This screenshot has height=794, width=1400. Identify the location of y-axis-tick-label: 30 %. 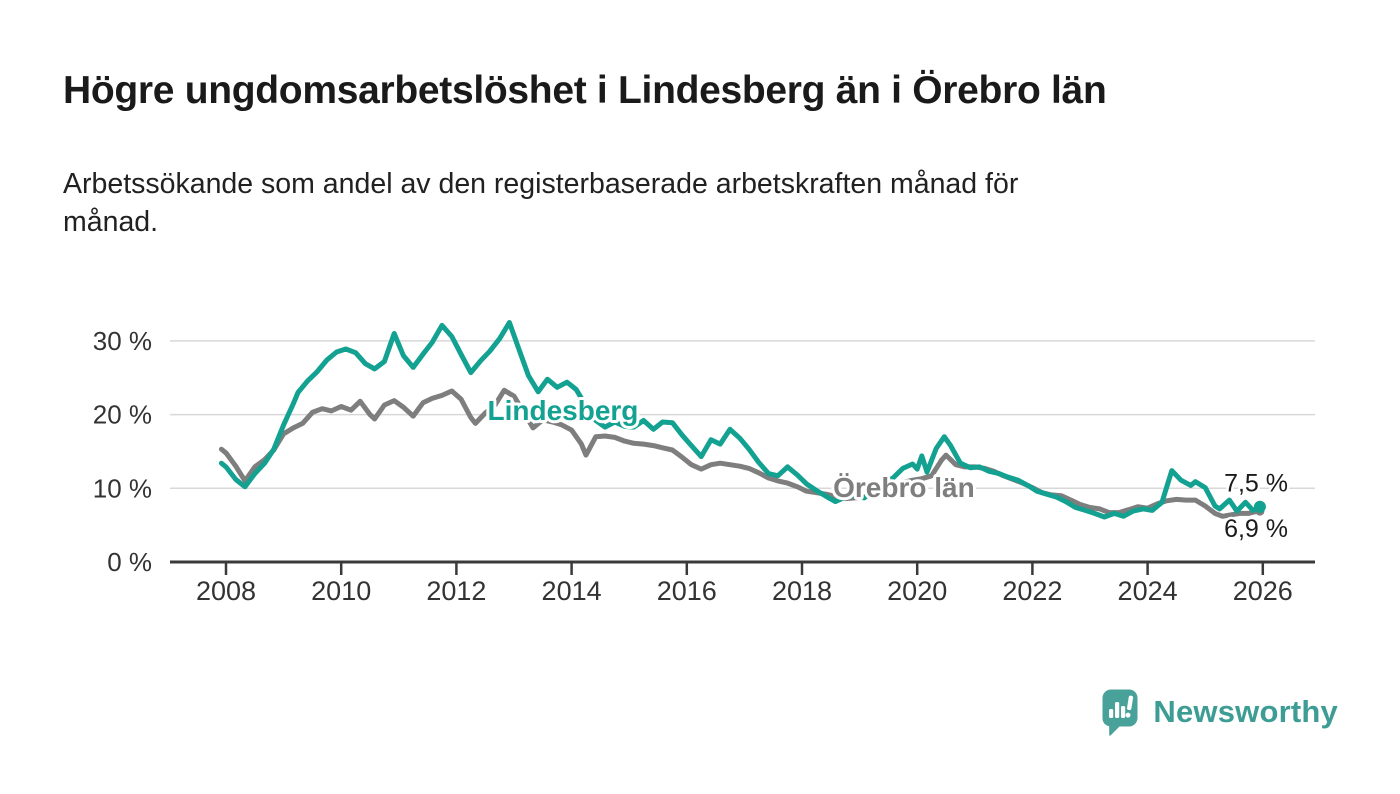
(122, 341).